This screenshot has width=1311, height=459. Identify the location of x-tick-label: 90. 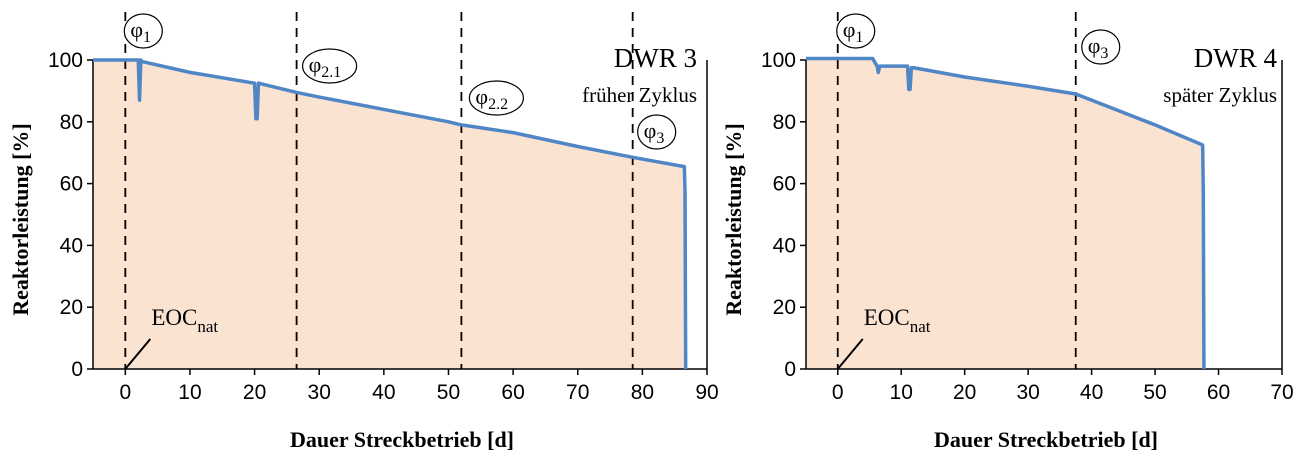
(706, 392).